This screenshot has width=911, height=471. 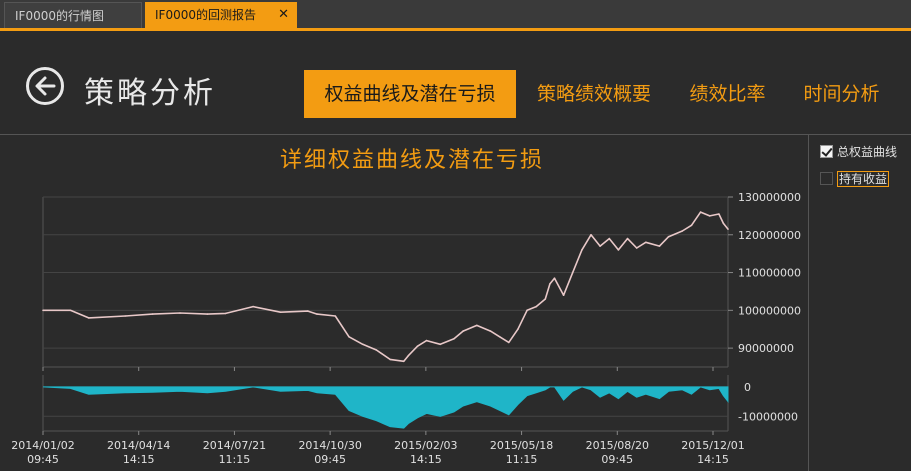 I want to click on tab-market-chart: IF0000的行情图, so click(x=73, y=15).